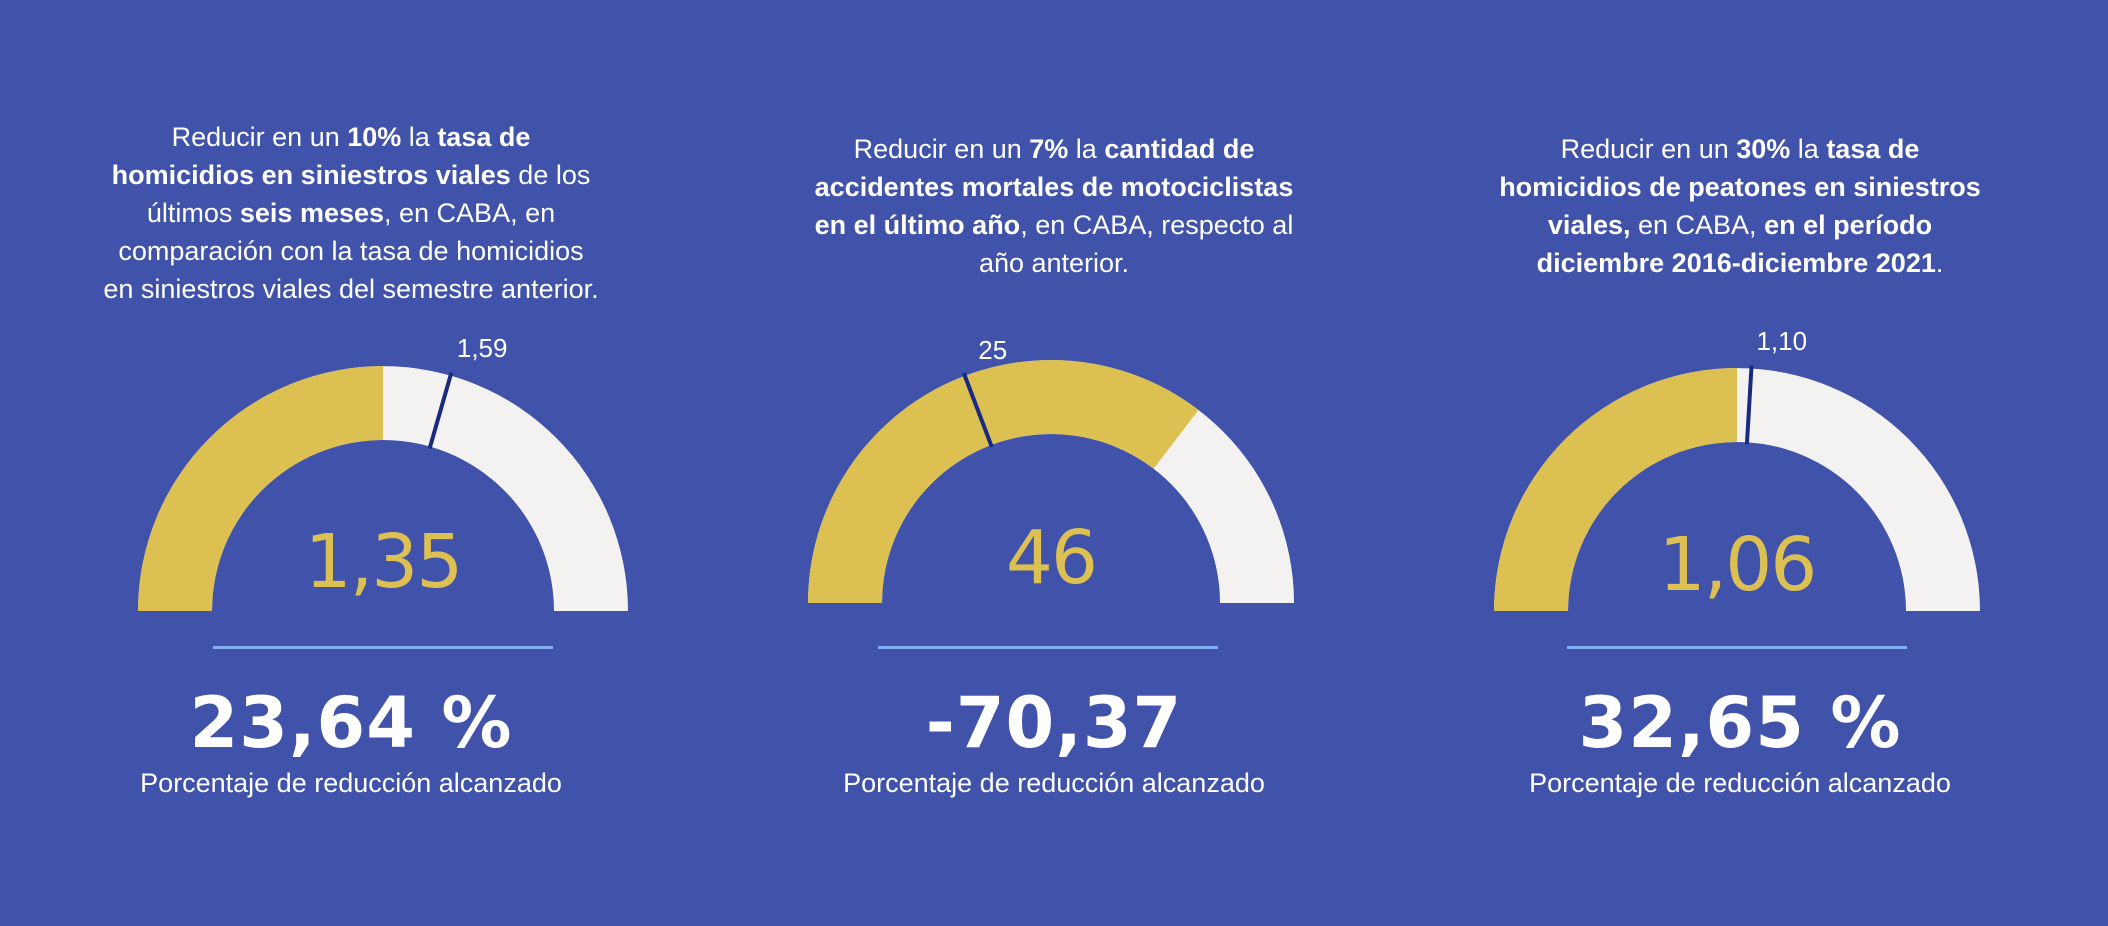 The width and height of the screenshot is (2108, 926). Describe the element at coordinates (321, 156) in the screenshot. I see `goal-text-bold: tasa de homicidios en siniestros viales` at that location.